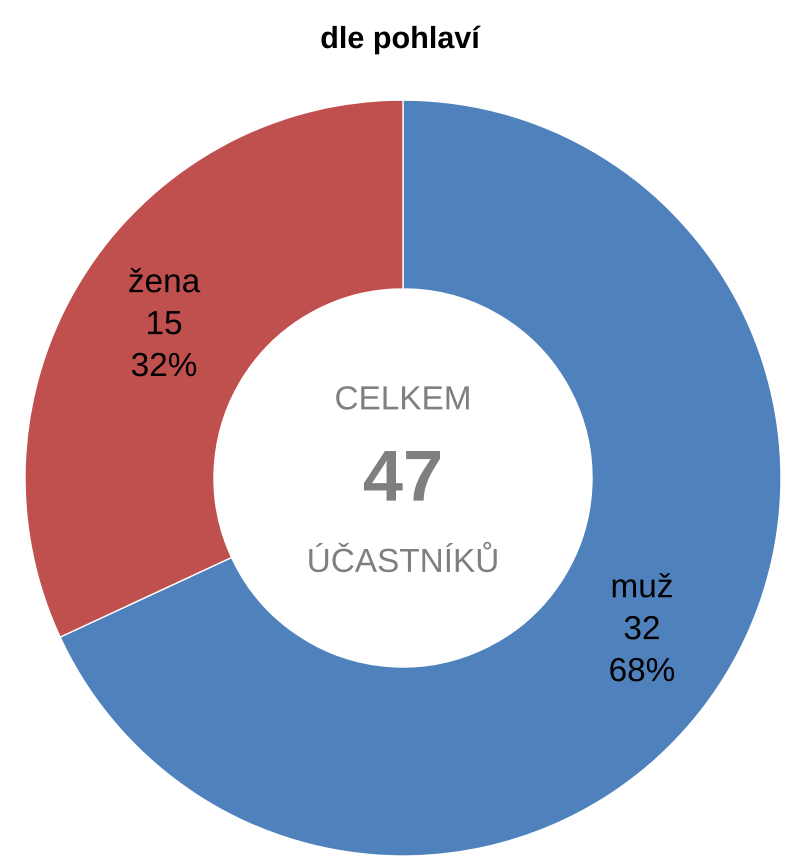 This screenshot has width=800, height=864. I want to click on text: ÚČASTNÍKŮ, so click(403, 557).